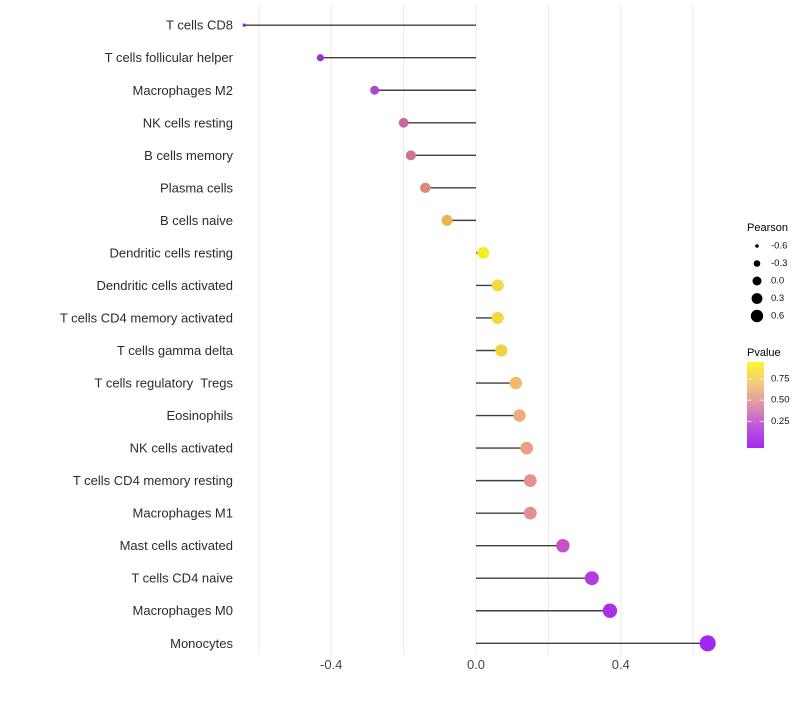  Describe the element at coordinates (181, 448) in the screenshot. I see `y-axis-label: NK cells activated` at that location.